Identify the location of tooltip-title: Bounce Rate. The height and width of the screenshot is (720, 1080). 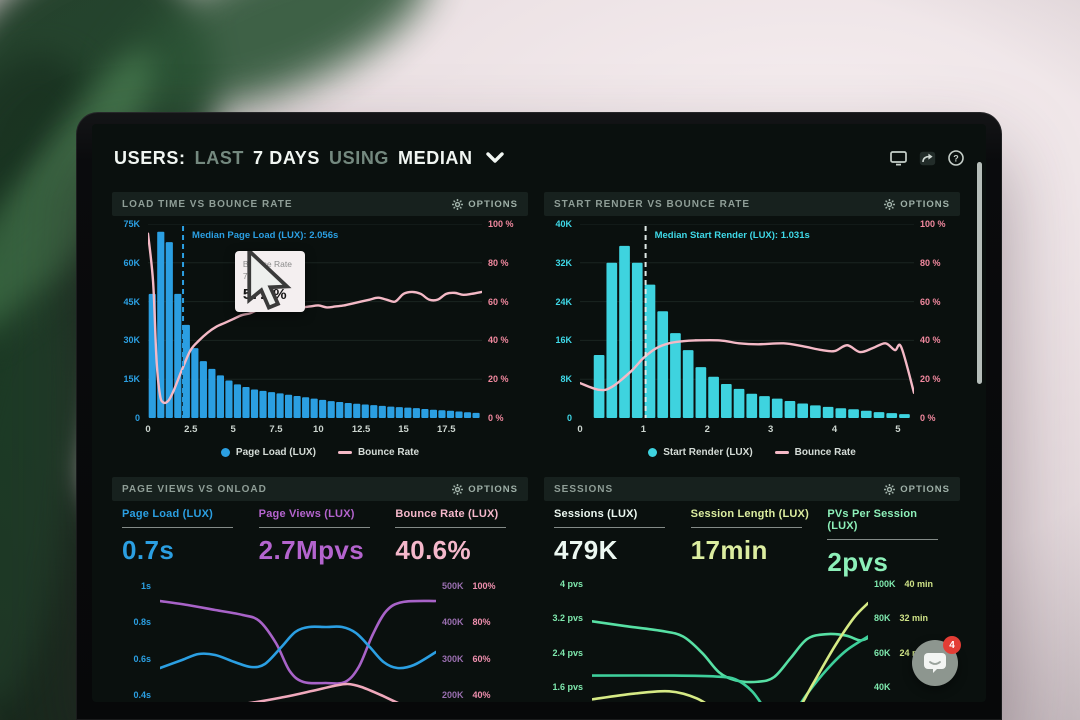
(267, 264).